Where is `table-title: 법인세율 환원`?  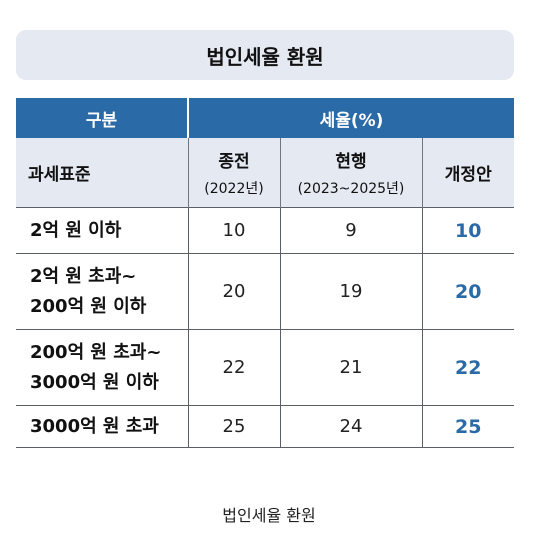 table-title: 법인세율 환원 is located at coordinates (265, 55).